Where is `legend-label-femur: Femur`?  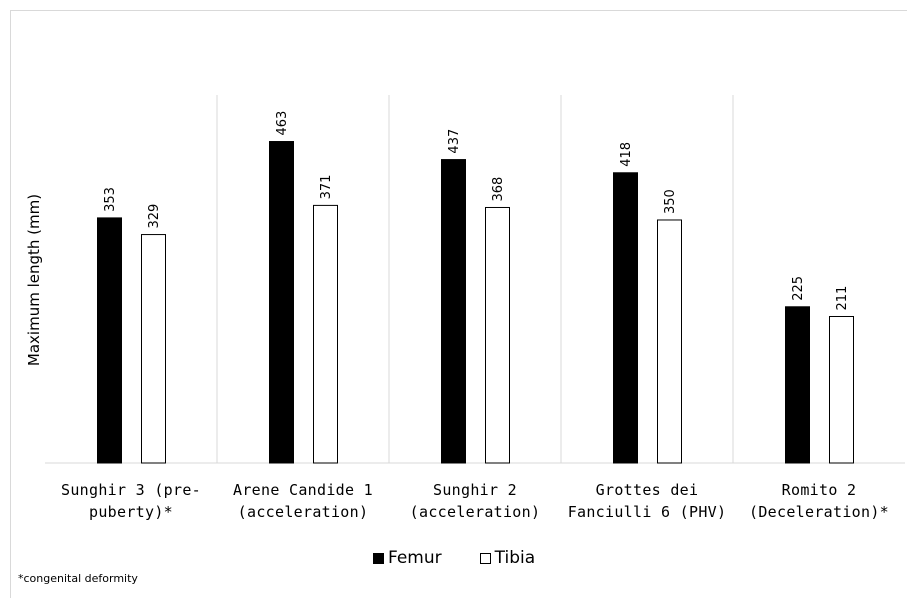 legend-label-femur: Femur is located at coordinates (415, 558).